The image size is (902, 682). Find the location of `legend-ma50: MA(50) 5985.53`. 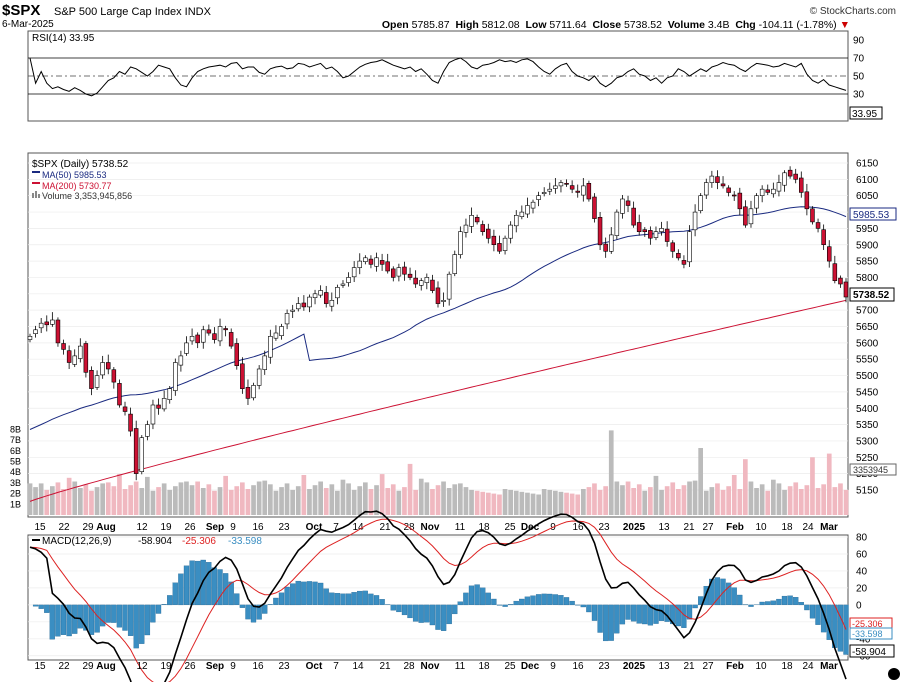

legend-ma50: MA(50) 5985.53 is located at coordinates (74, 175).